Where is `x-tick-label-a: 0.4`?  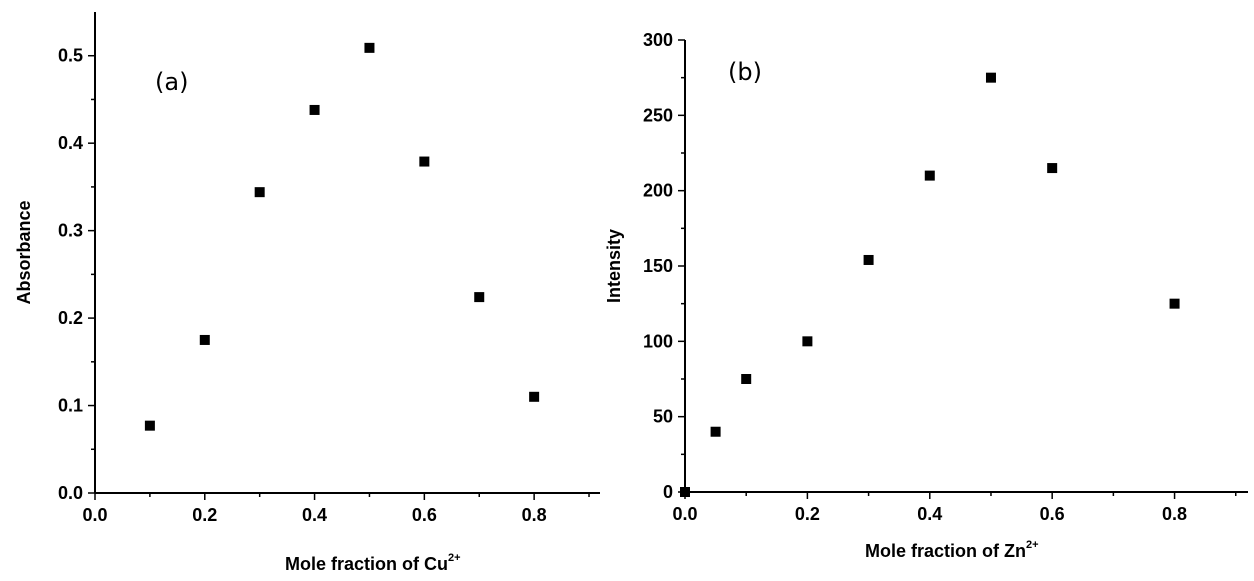 x-tick-label-a: 0.4 is located at coordinates (314, 515).